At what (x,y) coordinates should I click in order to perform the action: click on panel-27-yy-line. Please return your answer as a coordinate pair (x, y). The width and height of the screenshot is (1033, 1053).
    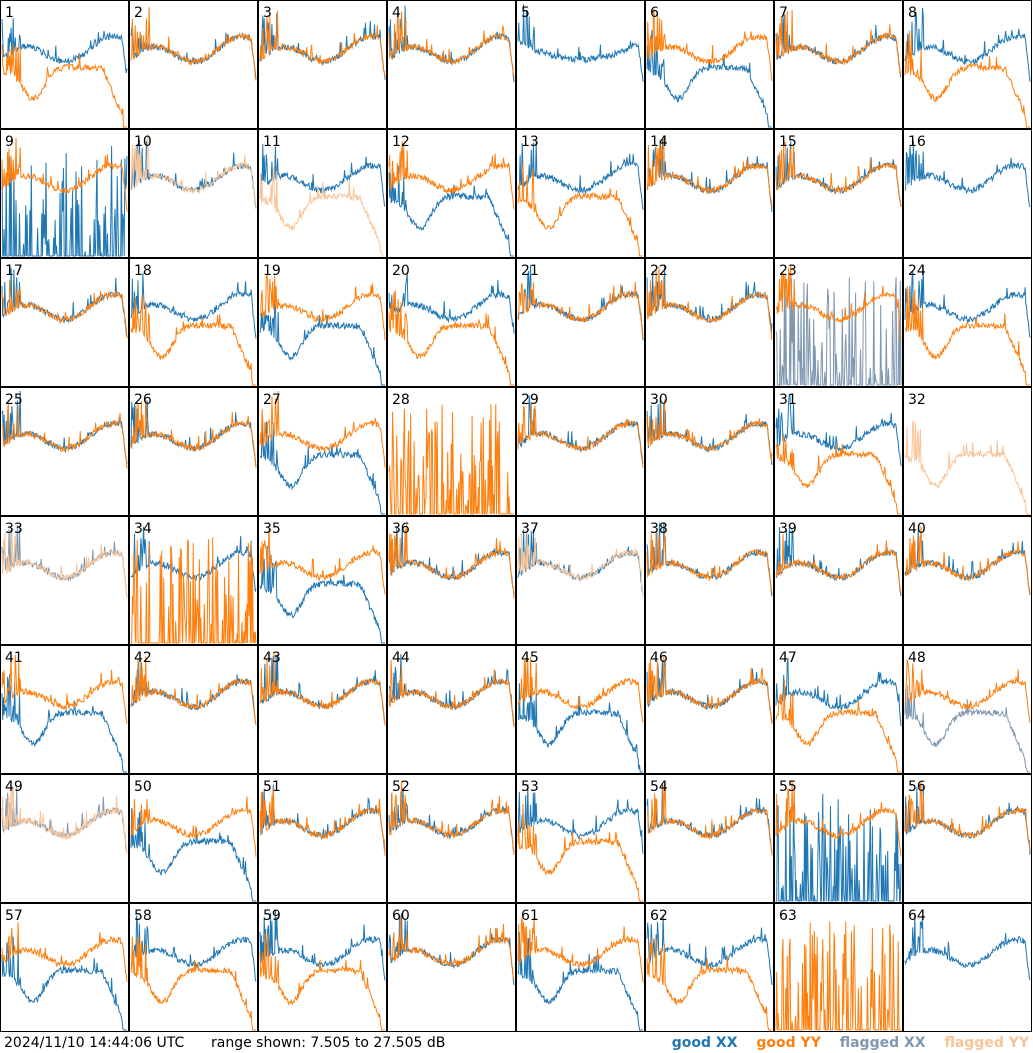
    Looking at the image, I should click on (322, 429).